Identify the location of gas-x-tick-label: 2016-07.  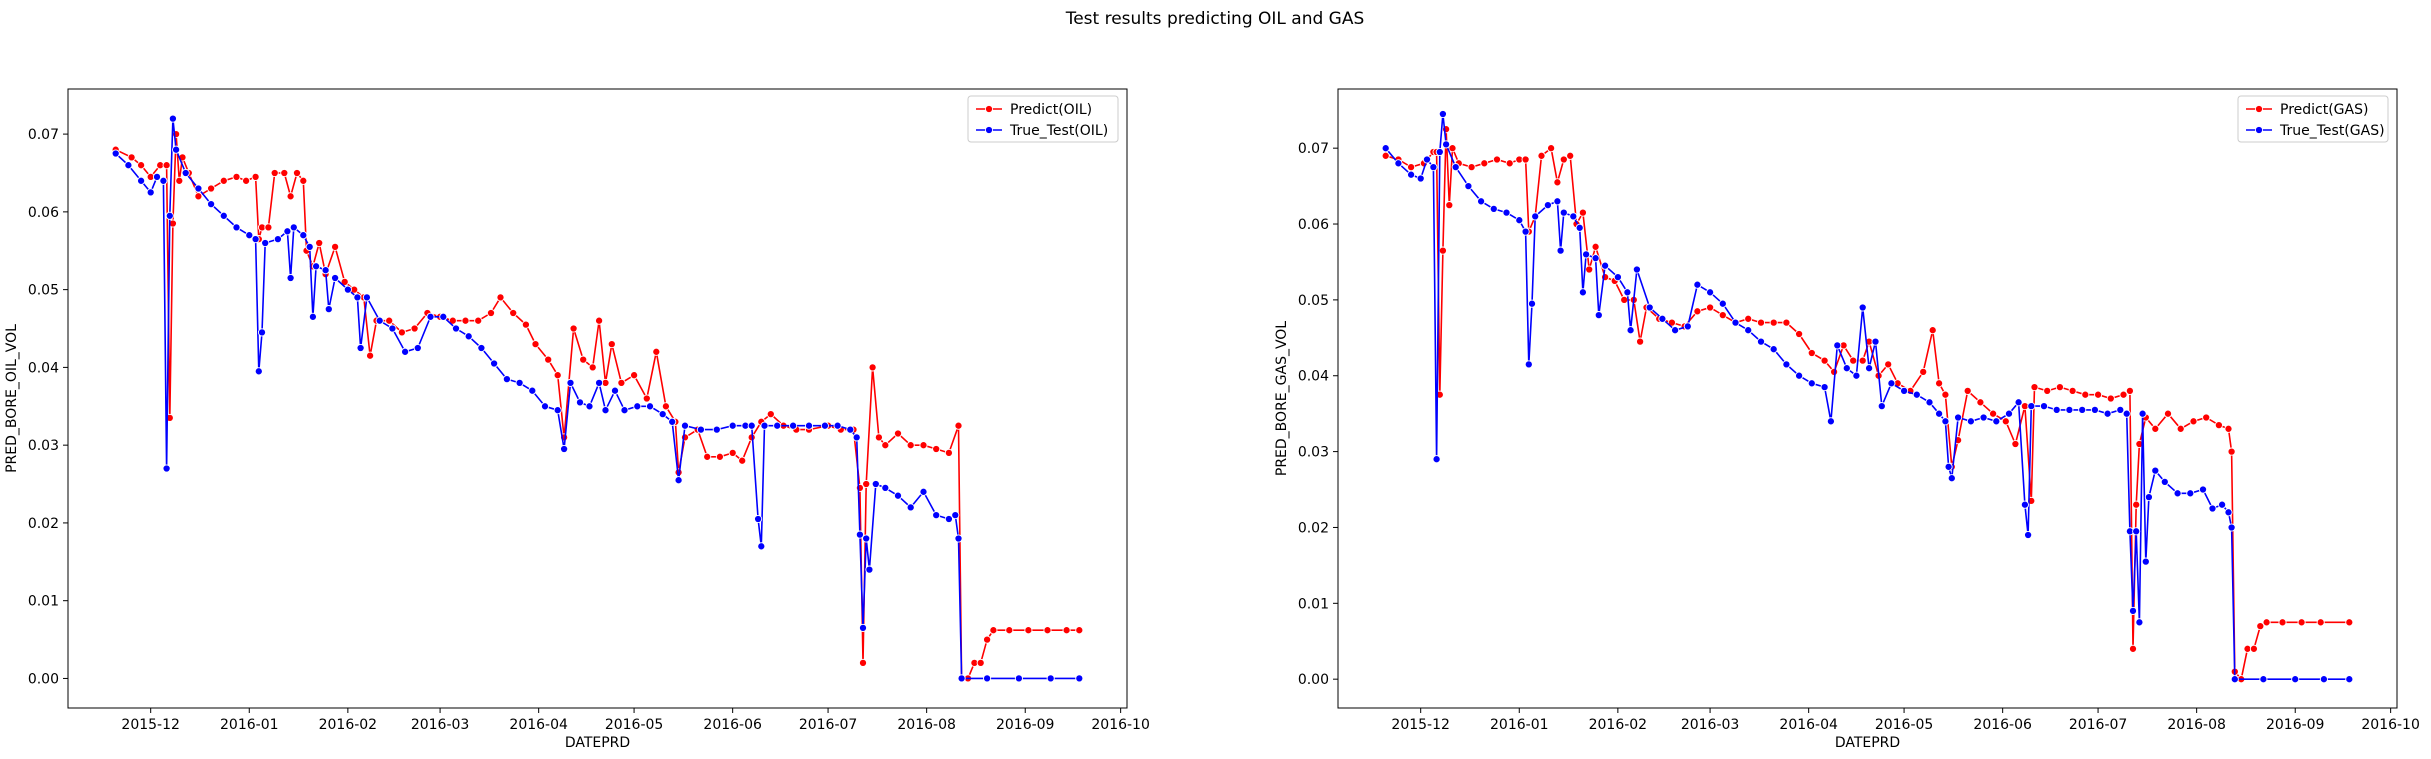
(2098, 725).